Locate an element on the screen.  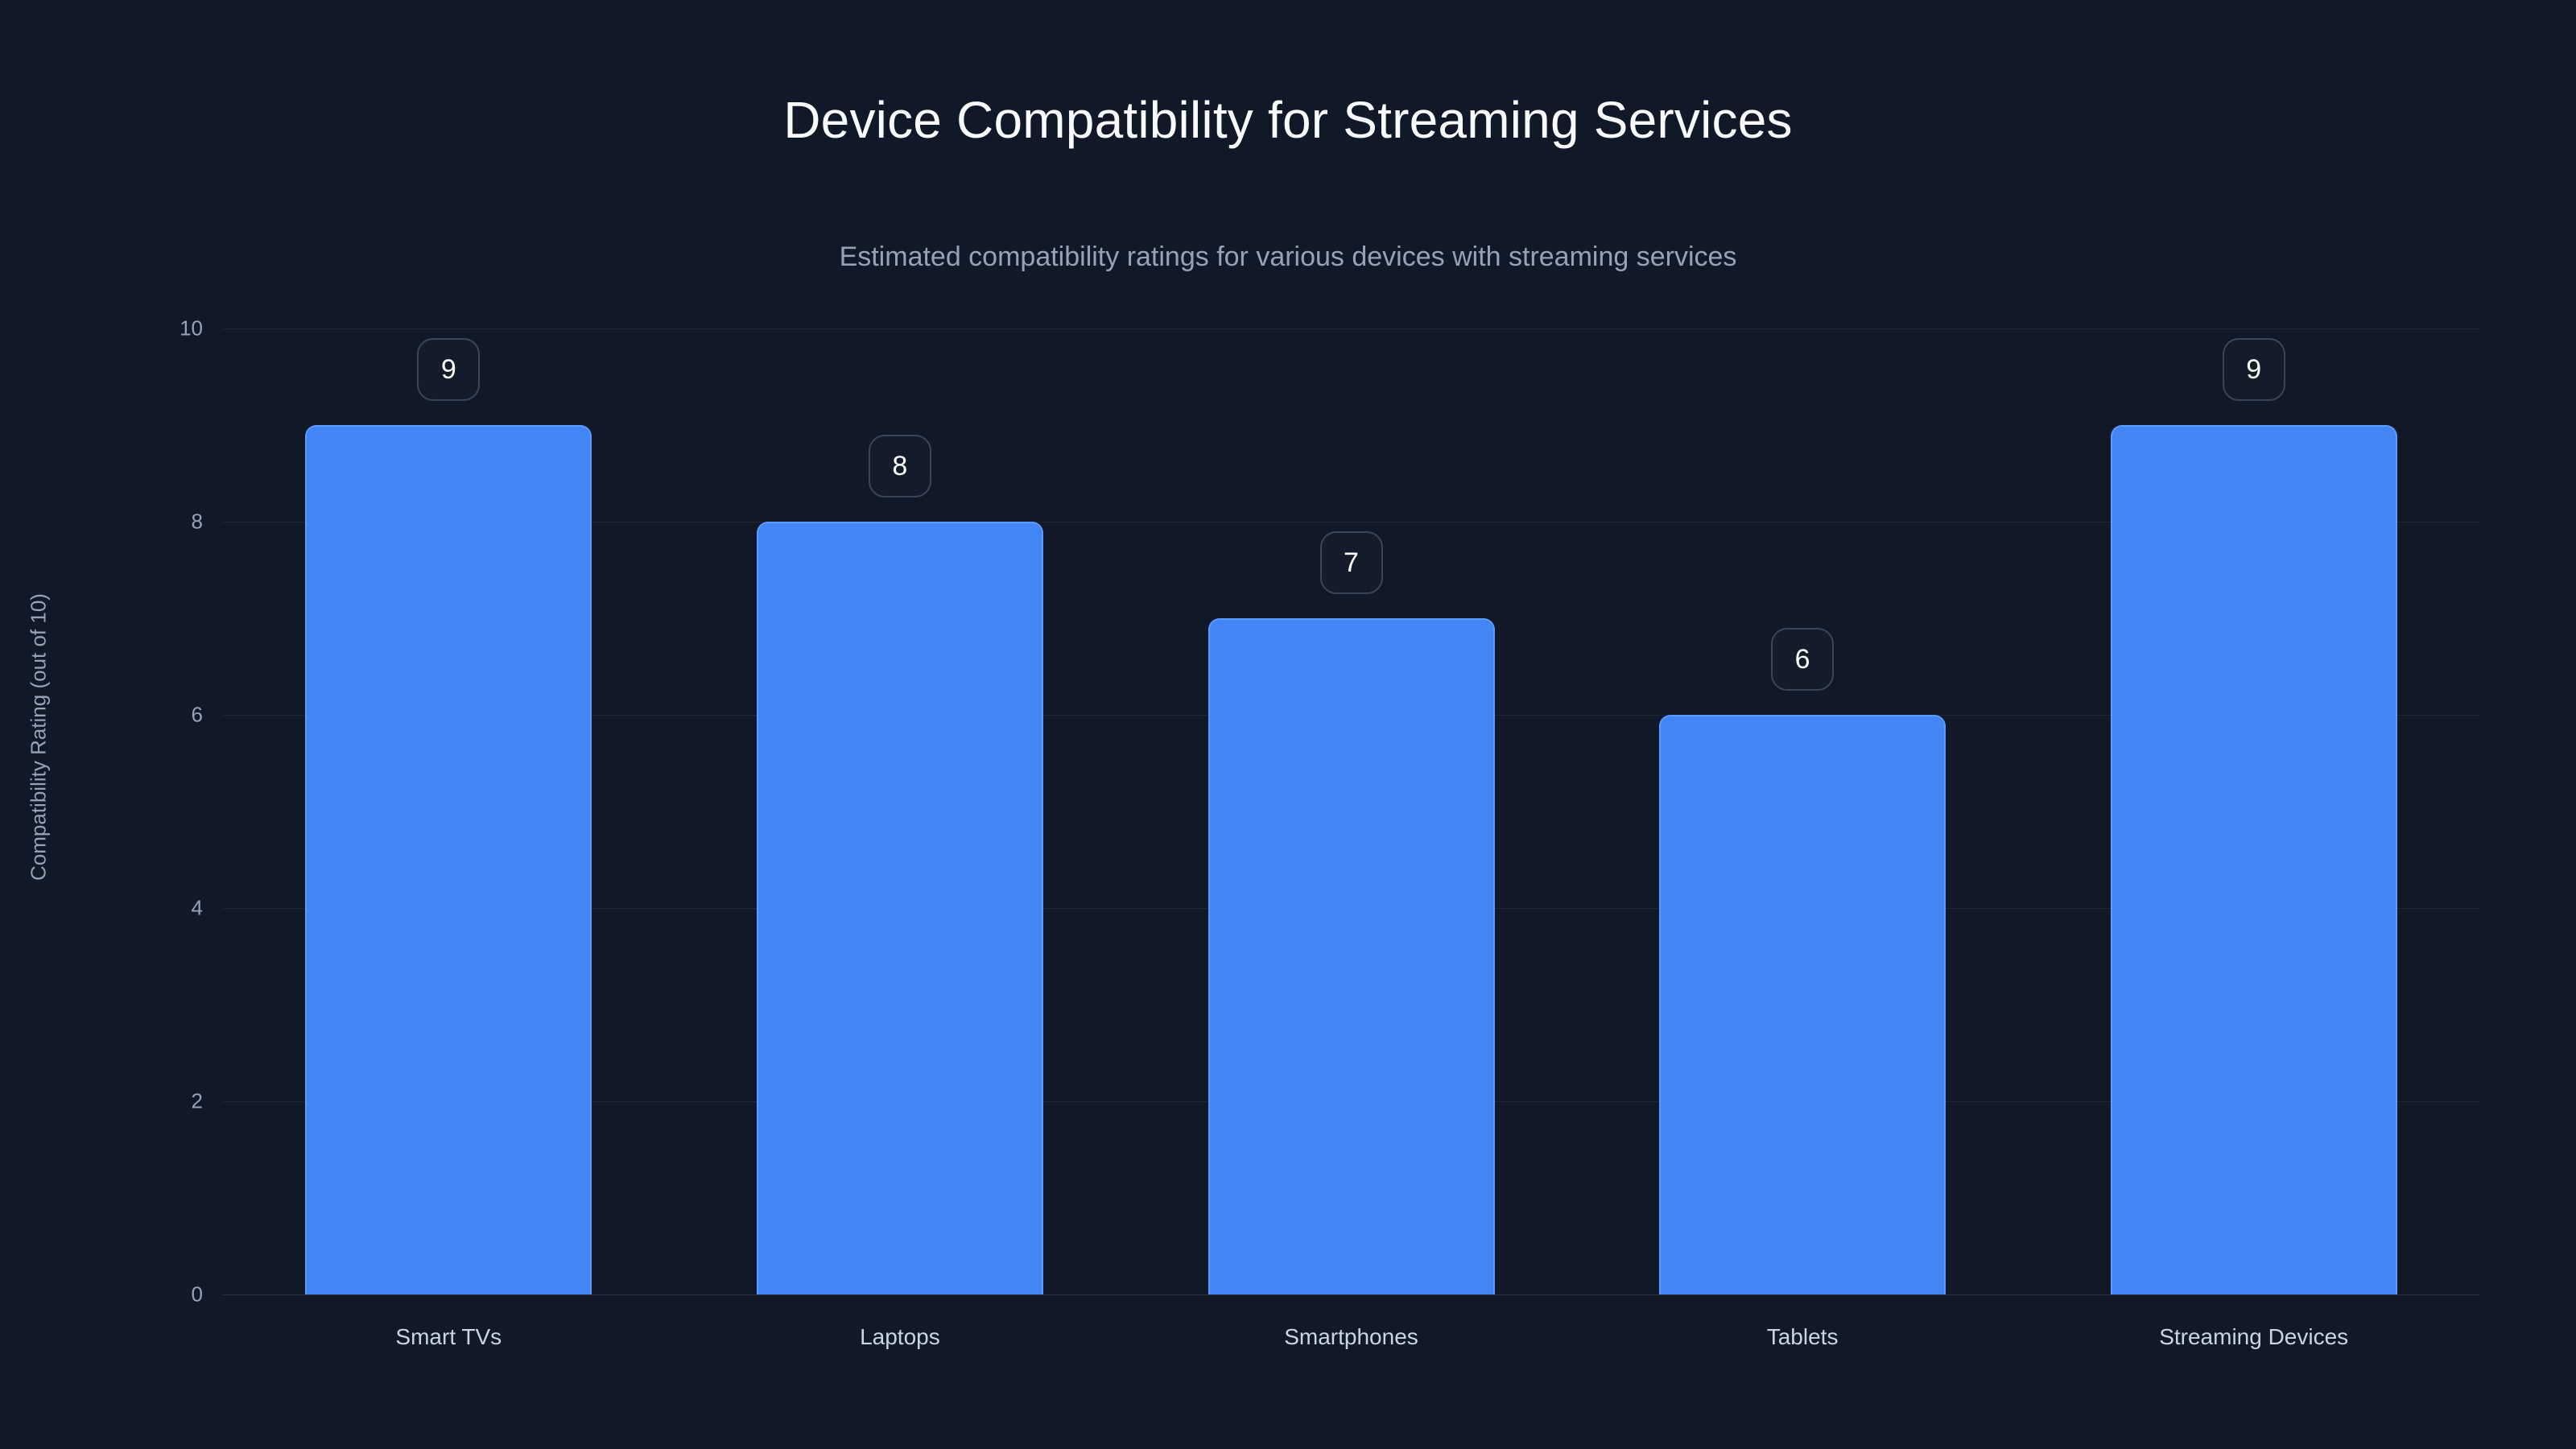
x-axis-tick-label: Smart TVs is located at coordinates (448, 1336).